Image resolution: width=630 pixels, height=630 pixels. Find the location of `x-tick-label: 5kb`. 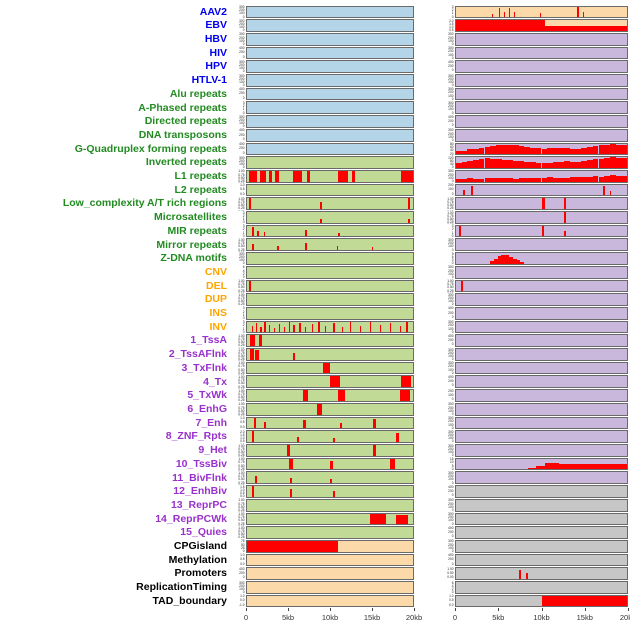

x-tick-label: 5kb is located at coordinates (288, 617).